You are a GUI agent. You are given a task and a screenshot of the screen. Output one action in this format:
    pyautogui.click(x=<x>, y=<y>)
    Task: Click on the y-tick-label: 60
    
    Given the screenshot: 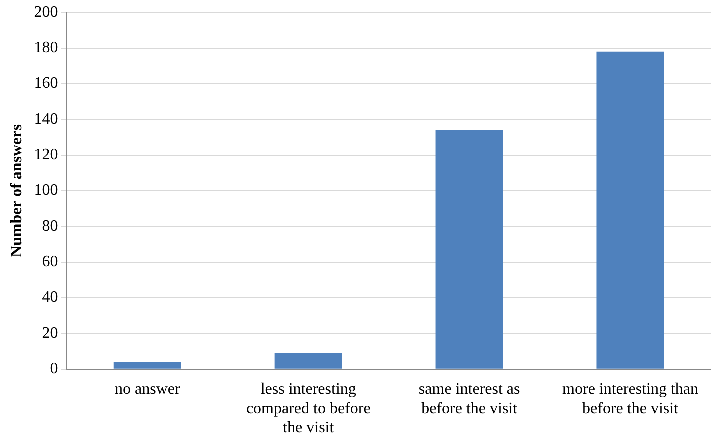 What is the action you would take?
    pyautogui.click(x=50, y=262)
    